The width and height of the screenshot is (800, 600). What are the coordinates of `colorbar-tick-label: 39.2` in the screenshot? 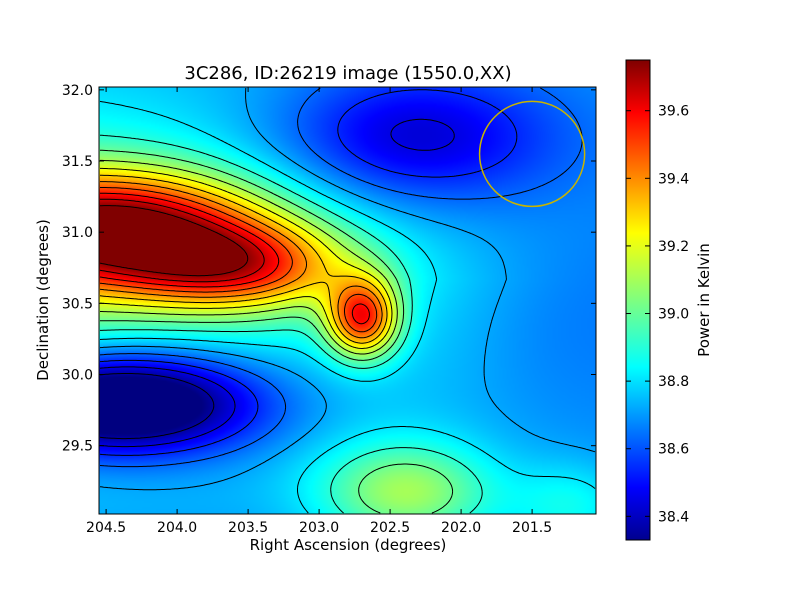 It's located at (673, 247).